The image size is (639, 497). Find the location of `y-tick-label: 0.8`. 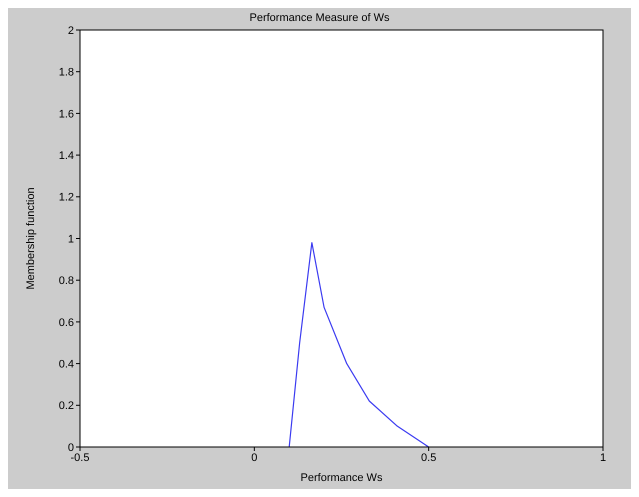

y-tick-label: 0.8 is located at coordinates (66, 281).